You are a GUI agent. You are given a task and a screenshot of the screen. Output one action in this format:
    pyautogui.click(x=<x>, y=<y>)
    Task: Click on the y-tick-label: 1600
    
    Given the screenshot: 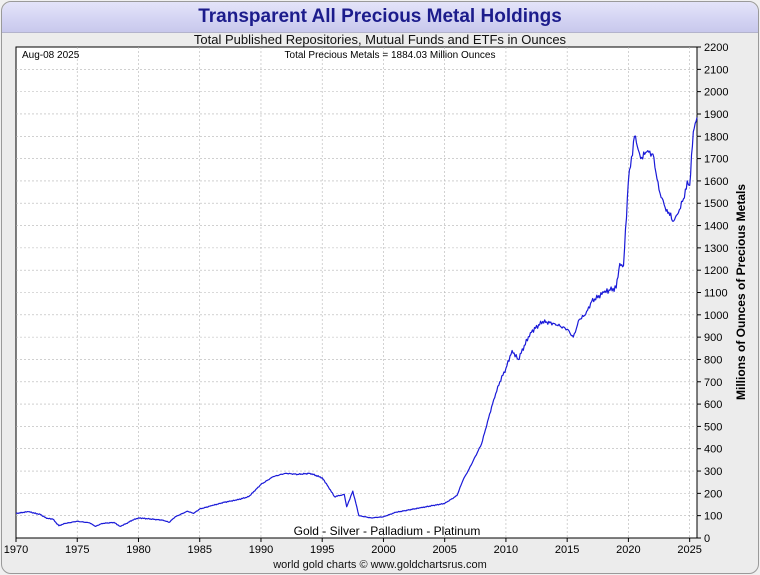 What is the action you would take?
    pyautogui.click(x=716, y=182)
    